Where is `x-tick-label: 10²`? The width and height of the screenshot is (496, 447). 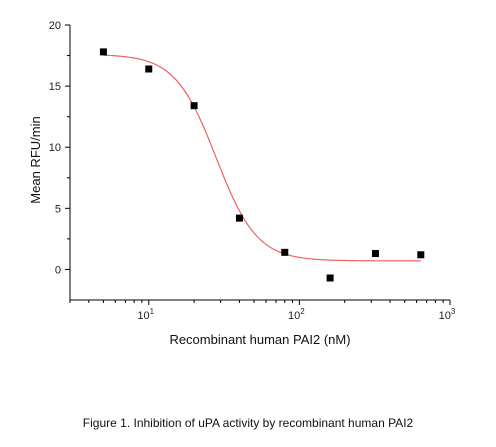
x-tick-label: 10² is located at coordinates (296, 314).